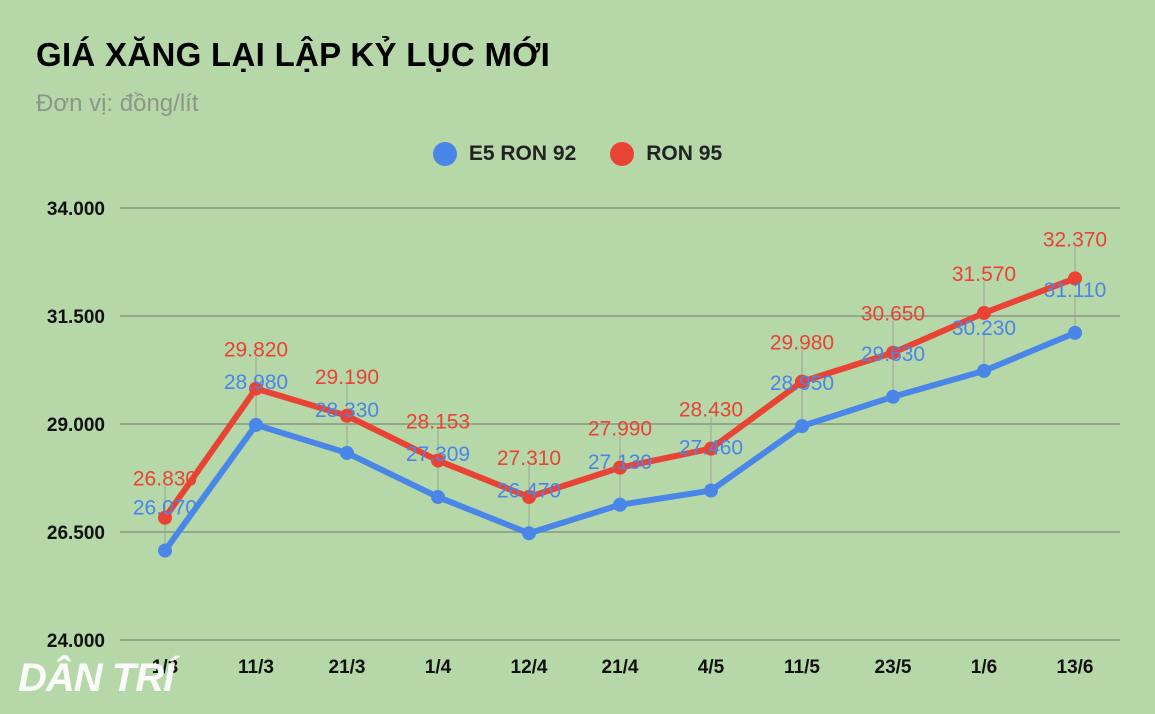 Image resolution: width=1155 pixels, height=714 pixels. I want to click on data-label: 26.470, so click(529, 490).